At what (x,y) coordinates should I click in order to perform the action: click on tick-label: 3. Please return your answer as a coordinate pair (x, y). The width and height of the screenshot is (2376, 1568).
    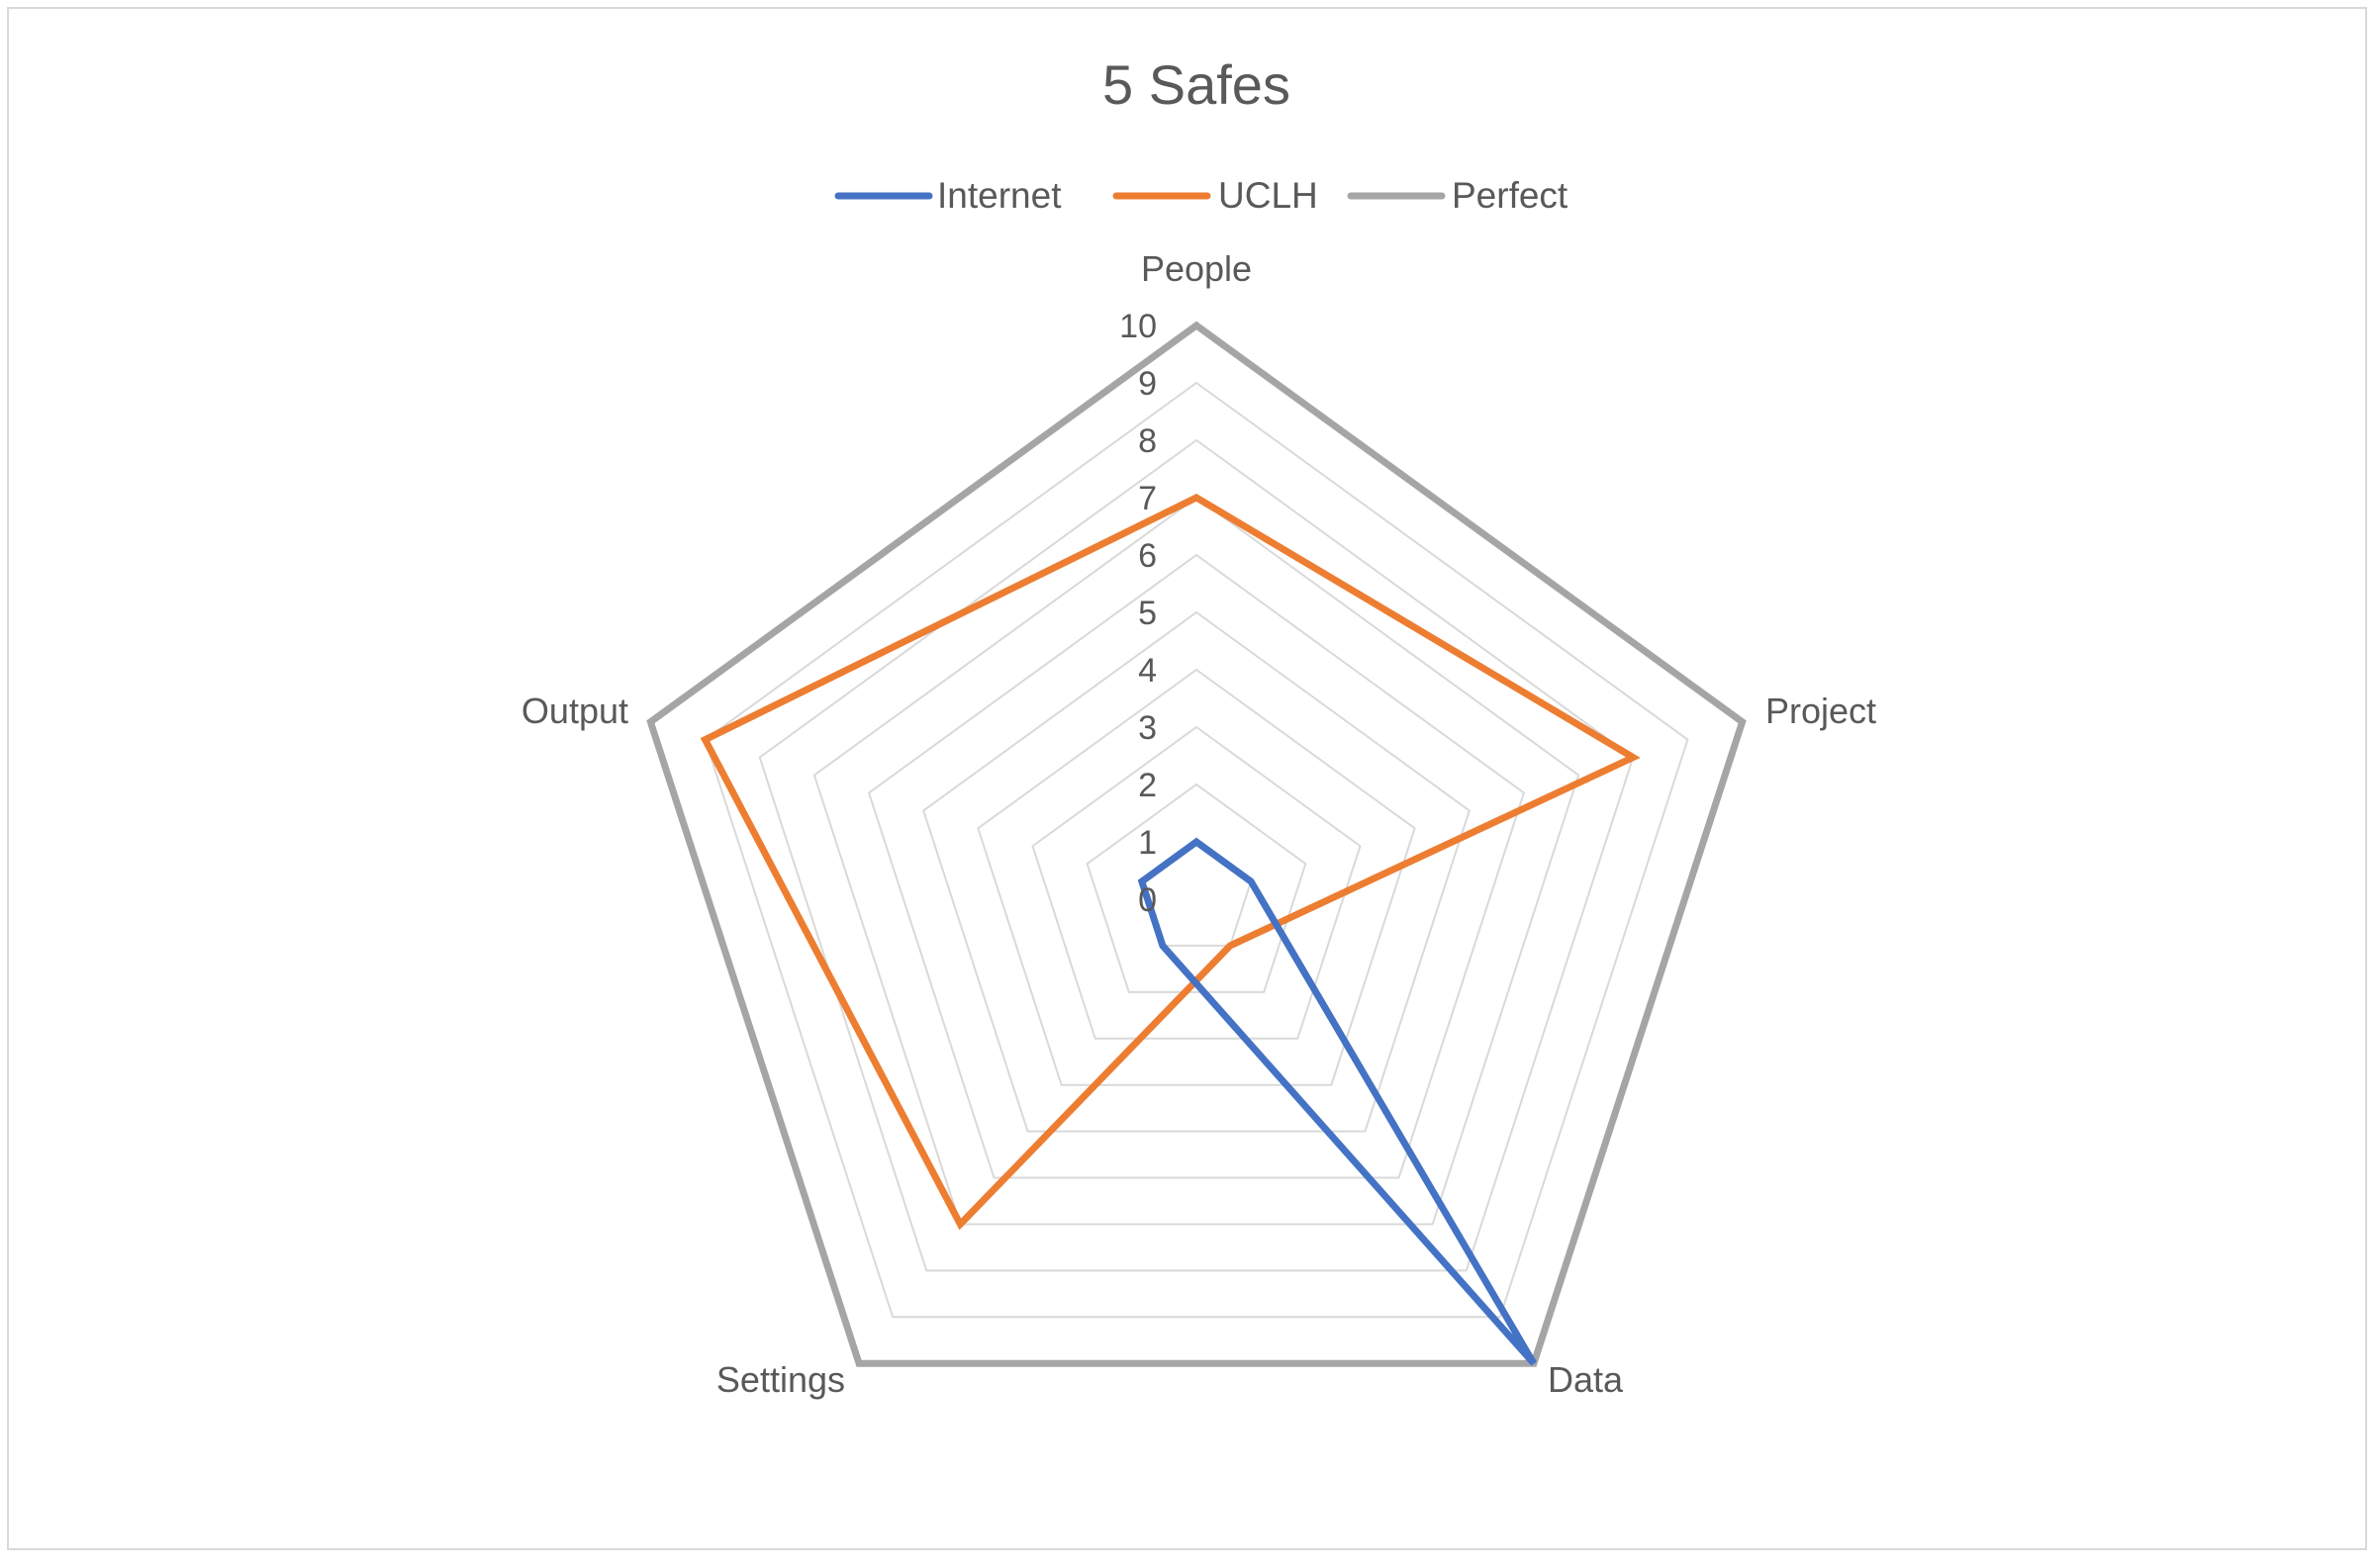
    Looking at the image, I should click on (1147, 728).